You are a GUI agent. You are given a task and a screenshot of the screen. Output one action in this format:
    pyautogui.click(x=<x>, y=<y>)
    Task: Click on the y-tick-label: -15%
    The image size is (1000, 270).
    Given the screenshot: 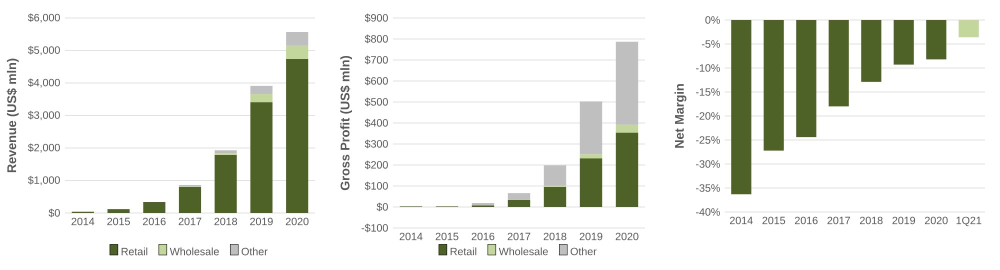 What is the action you would take?
    pyautogui.click(x=708, y=92)
    